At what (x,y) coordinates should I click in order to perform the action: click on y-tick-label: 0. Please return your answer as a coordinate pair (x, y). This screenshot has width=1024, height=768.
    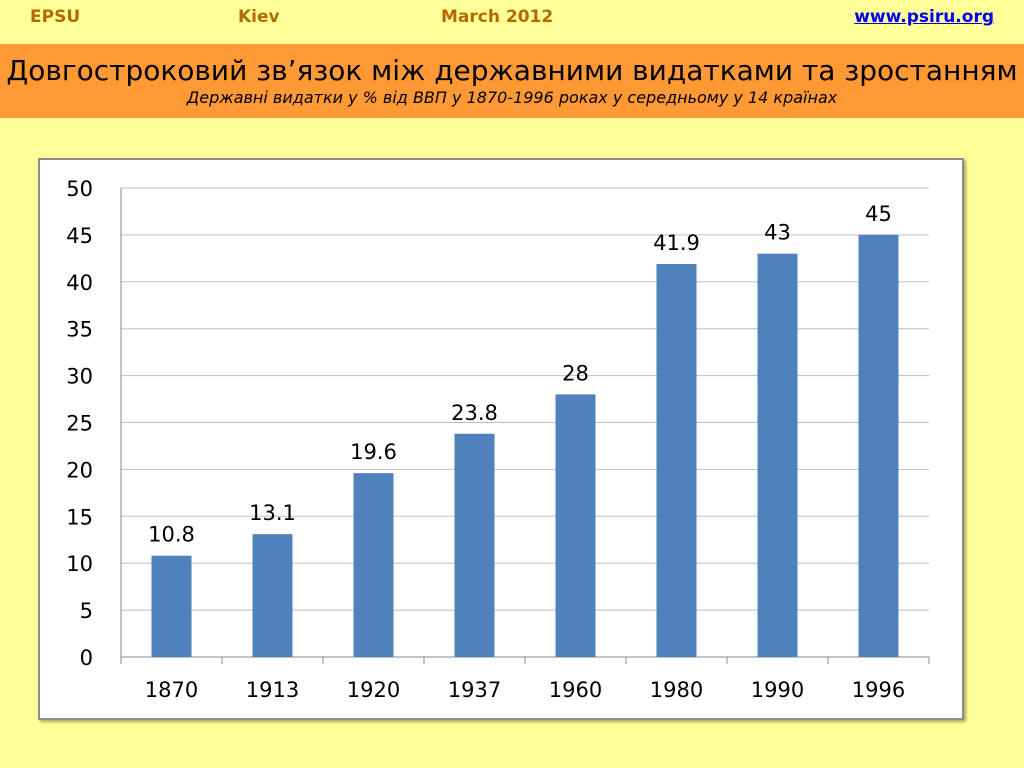
    Looking at the image, I should click on (86, 658).